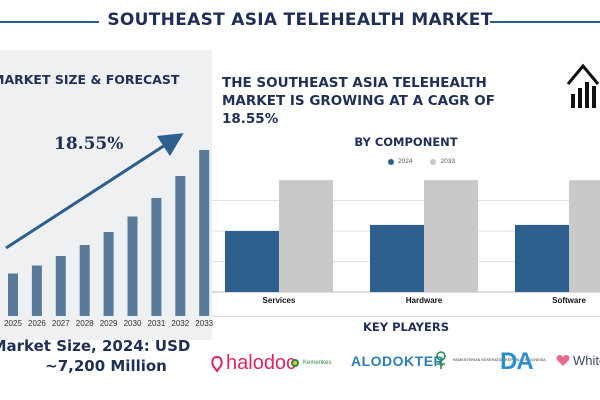  I want to click on category-label-software: Software, so click(569, 300).